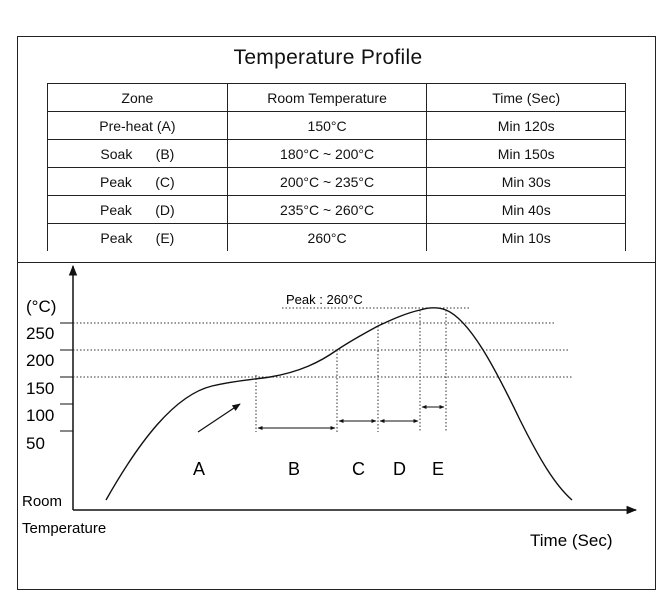 The height and width of the screenshot is (603, 666). What do you see at coordinates (327, 181) in the screenshot?
I see `temp-cell: 200°C ~ 235°C` at bounding box center [327, 181].